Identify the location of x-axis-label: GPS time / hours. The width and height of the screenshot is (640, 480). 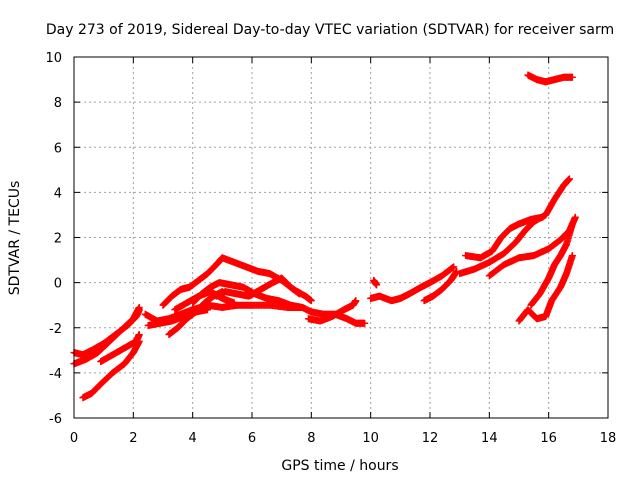
(339, 466).